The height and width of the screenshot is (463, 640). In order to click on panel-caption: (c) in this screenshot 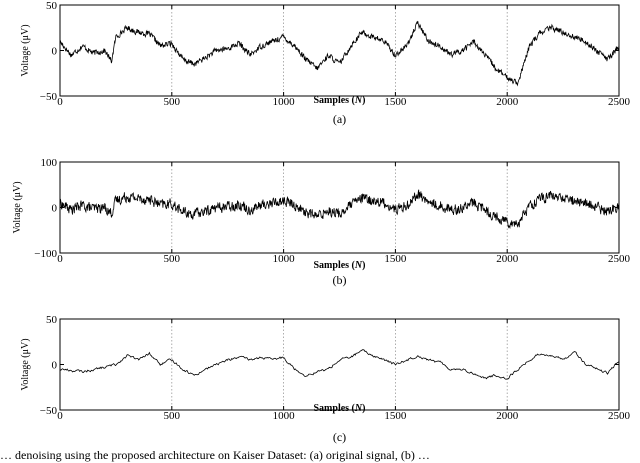, I will do `click(339, 437)`.